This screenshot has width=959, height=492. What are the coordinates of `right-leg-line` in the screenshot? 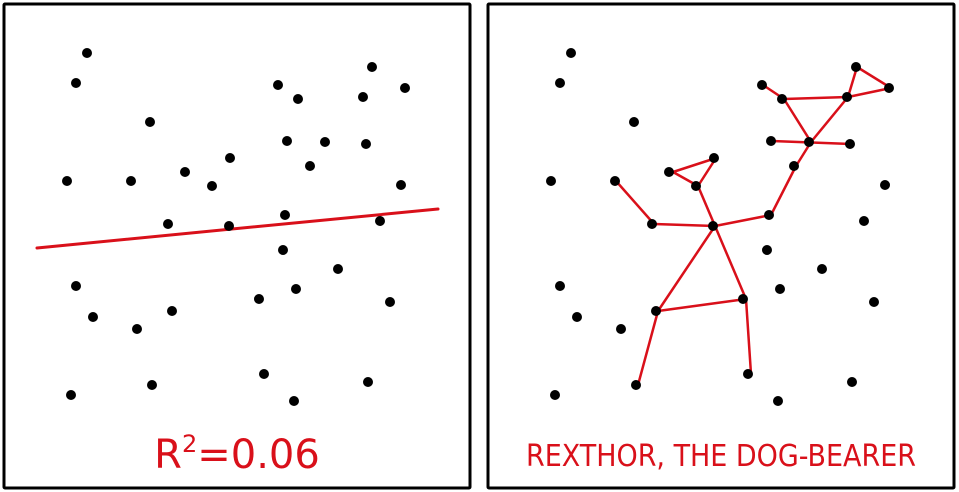 It's located at (748, 336).